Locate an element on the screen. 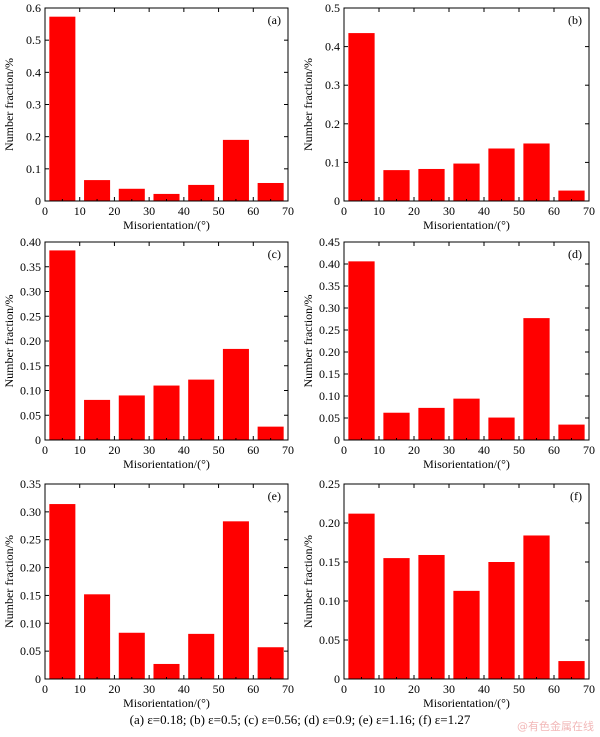 The width and height of the screenshot is (600, 737). y-tick-label: 0.5 is located at coordinates (33, 40).